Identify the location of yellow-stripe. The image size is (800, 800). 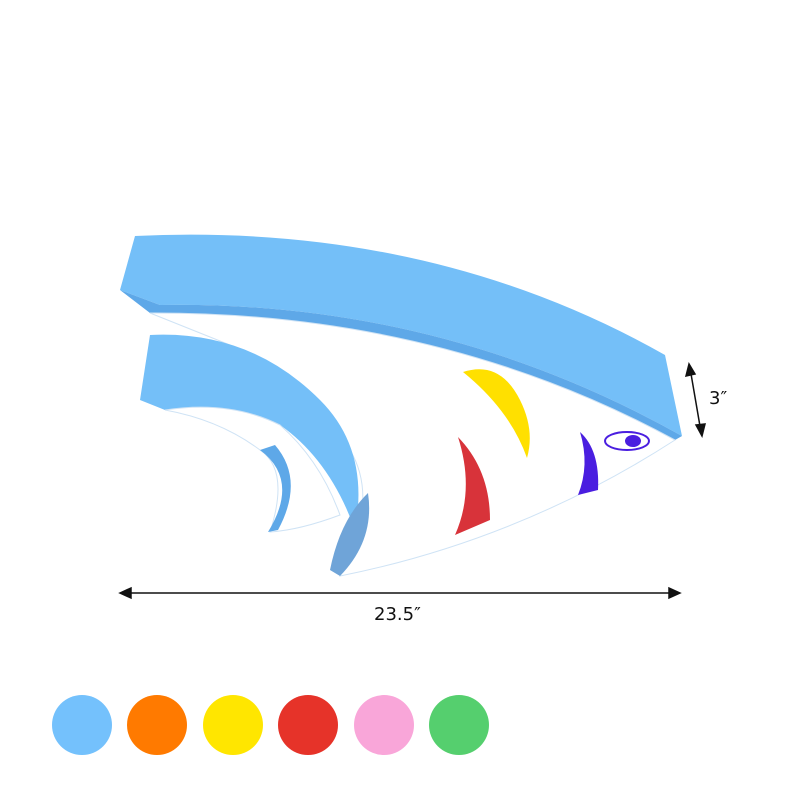
(496, 413).